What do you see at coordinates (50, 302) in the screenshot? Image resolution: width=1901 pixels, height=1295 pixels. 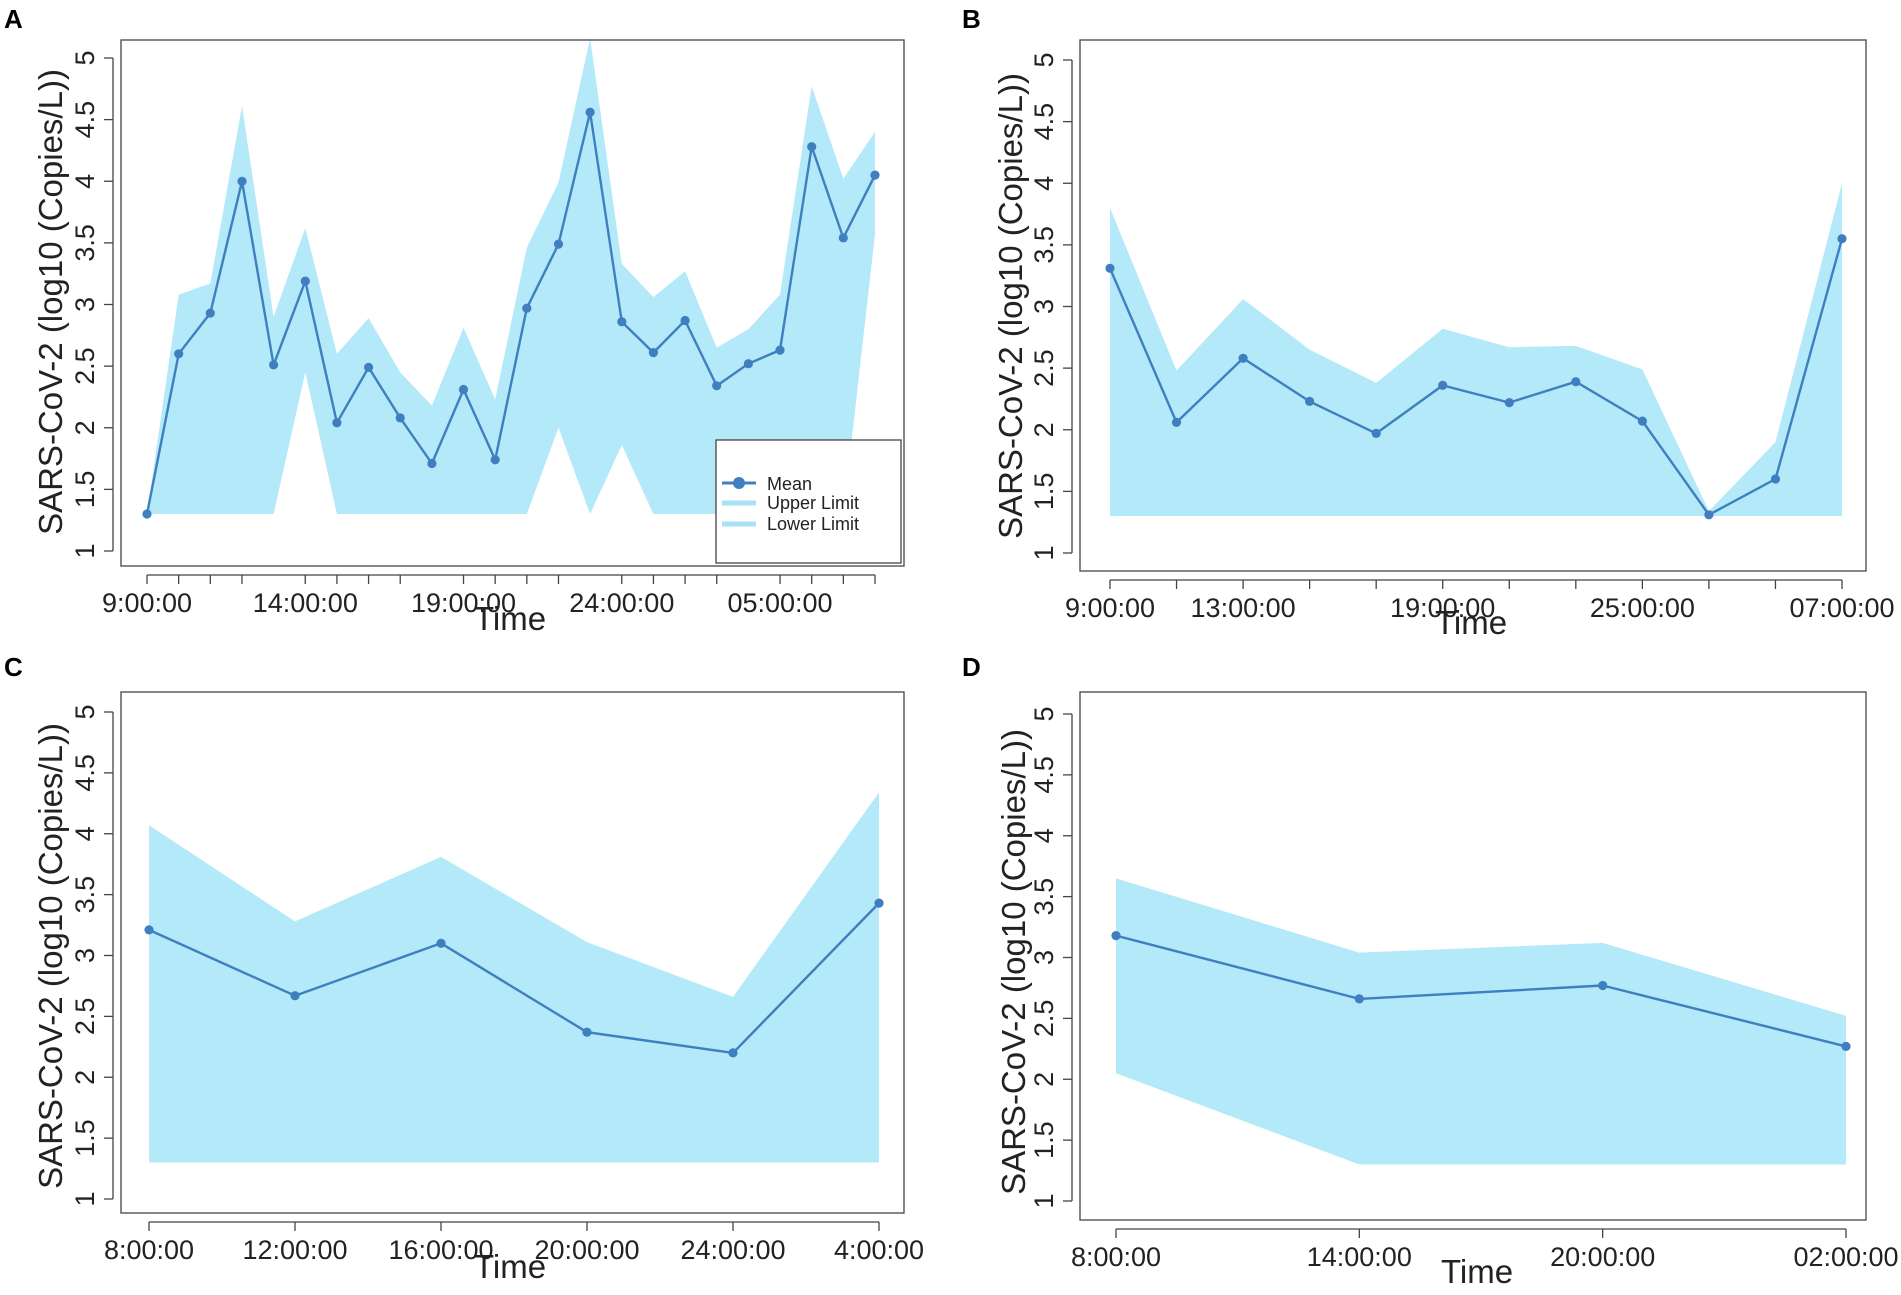 I see `panel-a-y-axis-title: SARS-CoV-2 (log10 (Copies/L))` at bounding box center [50, 302].